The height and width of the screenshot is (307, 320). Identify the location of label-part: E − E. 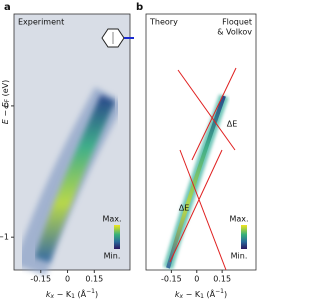
(5, 112).